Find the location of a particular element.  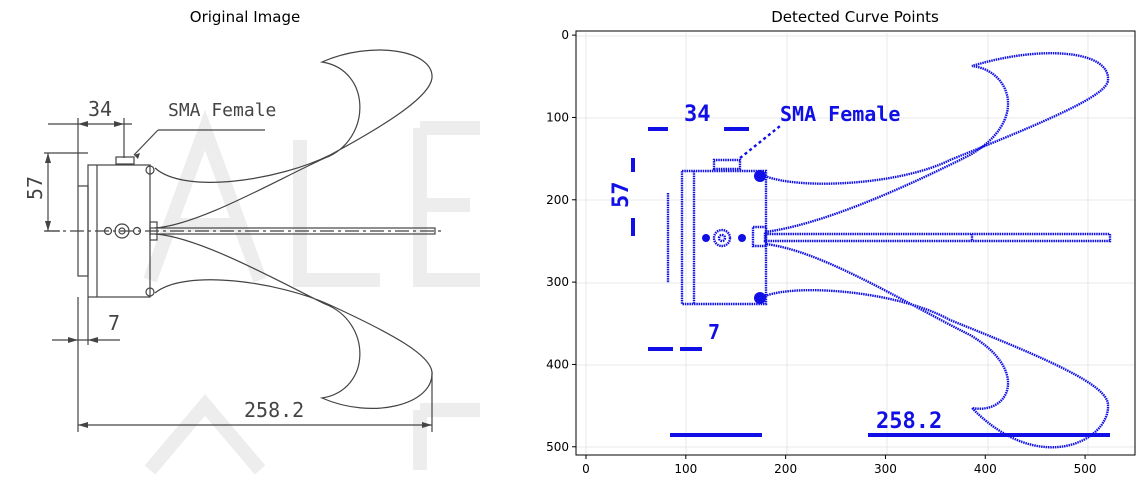

points-label-57: 57 is located at coordinates (621, 195).